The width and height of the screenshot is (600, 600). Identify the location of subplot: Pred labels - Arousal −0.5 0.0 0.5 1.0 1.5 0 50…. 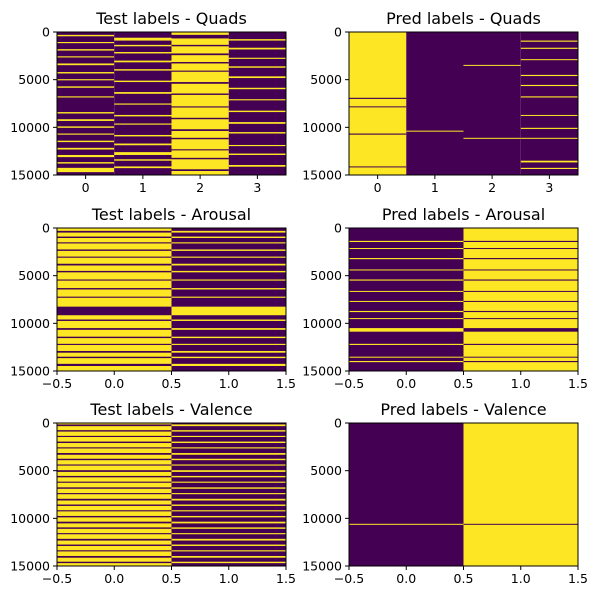
(445, 298).